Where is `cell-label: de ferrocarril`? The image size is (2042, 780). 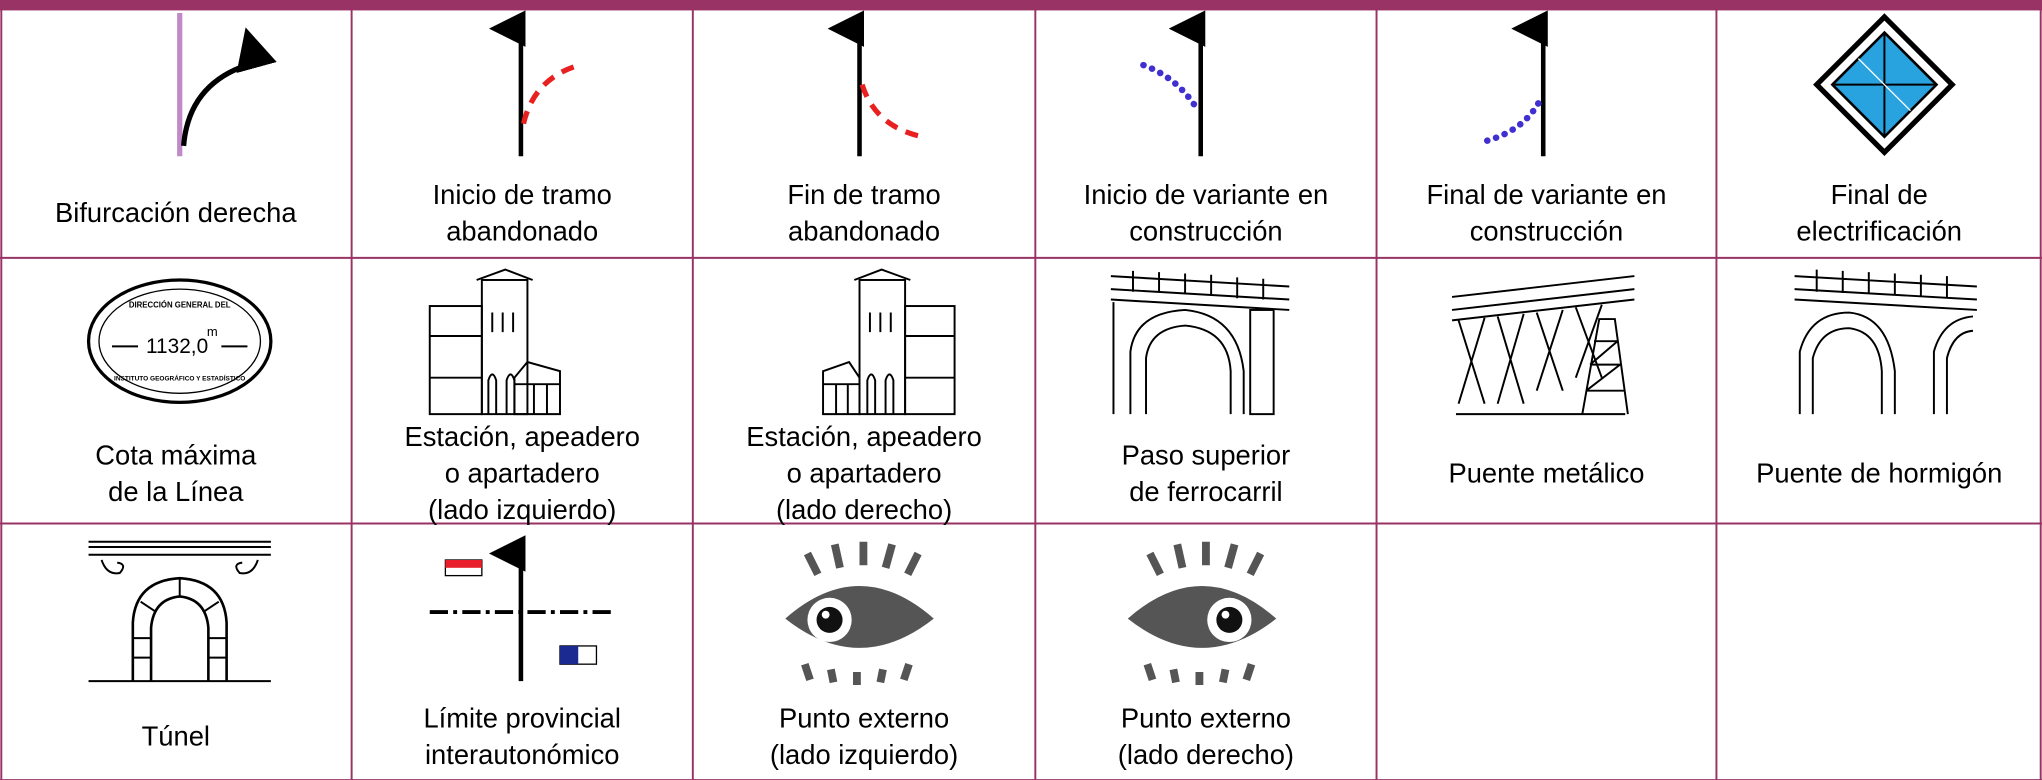
cell-label: de ferrocarril is located at coordinates (1205, 491).